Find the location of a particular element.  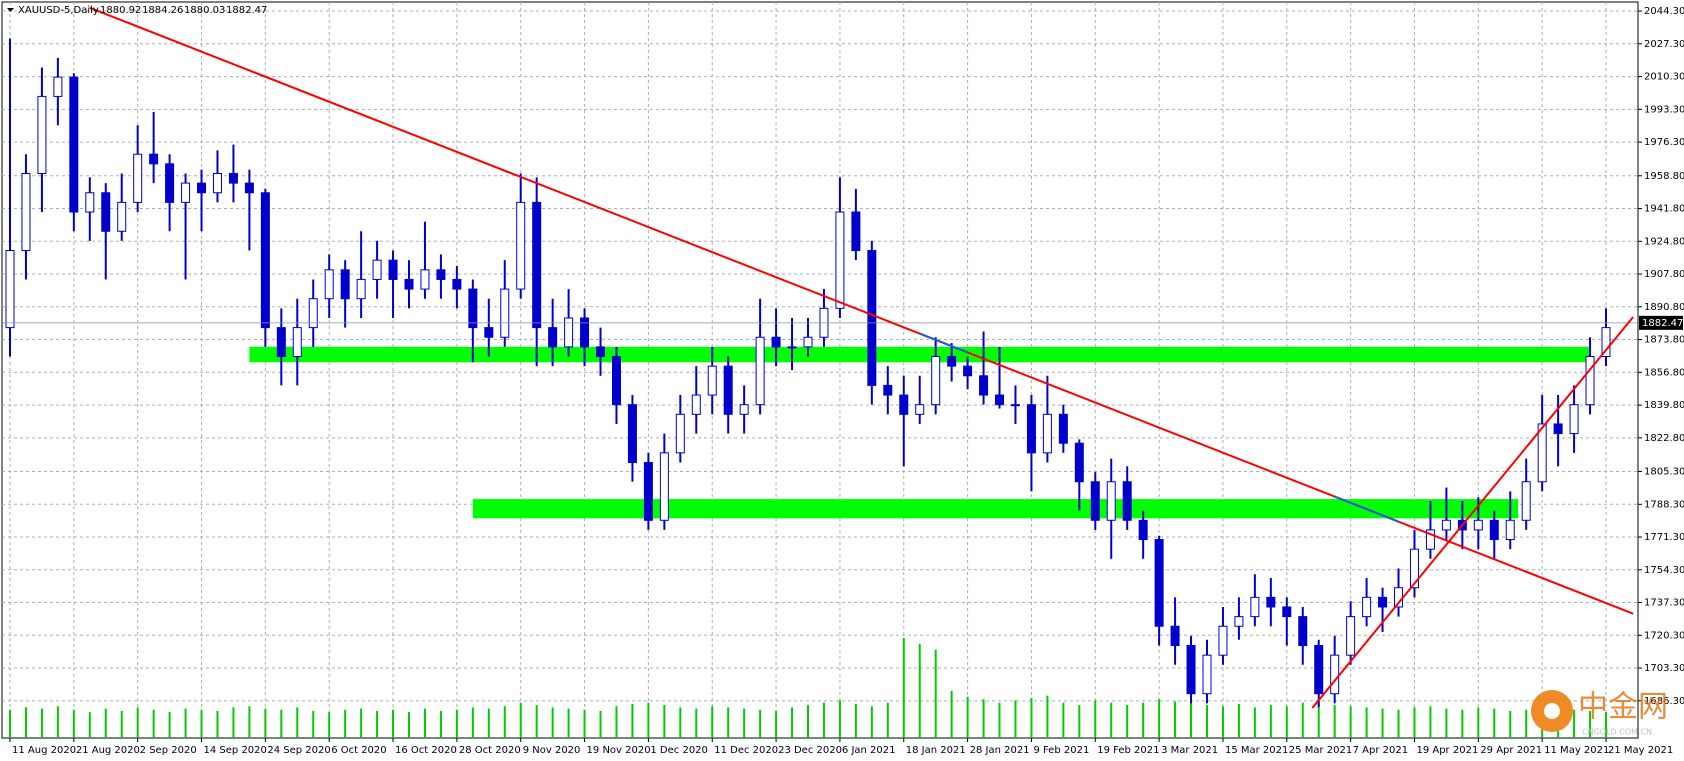

x-tick-label: 21 May 2021 is located at coordinates (1640, 750).